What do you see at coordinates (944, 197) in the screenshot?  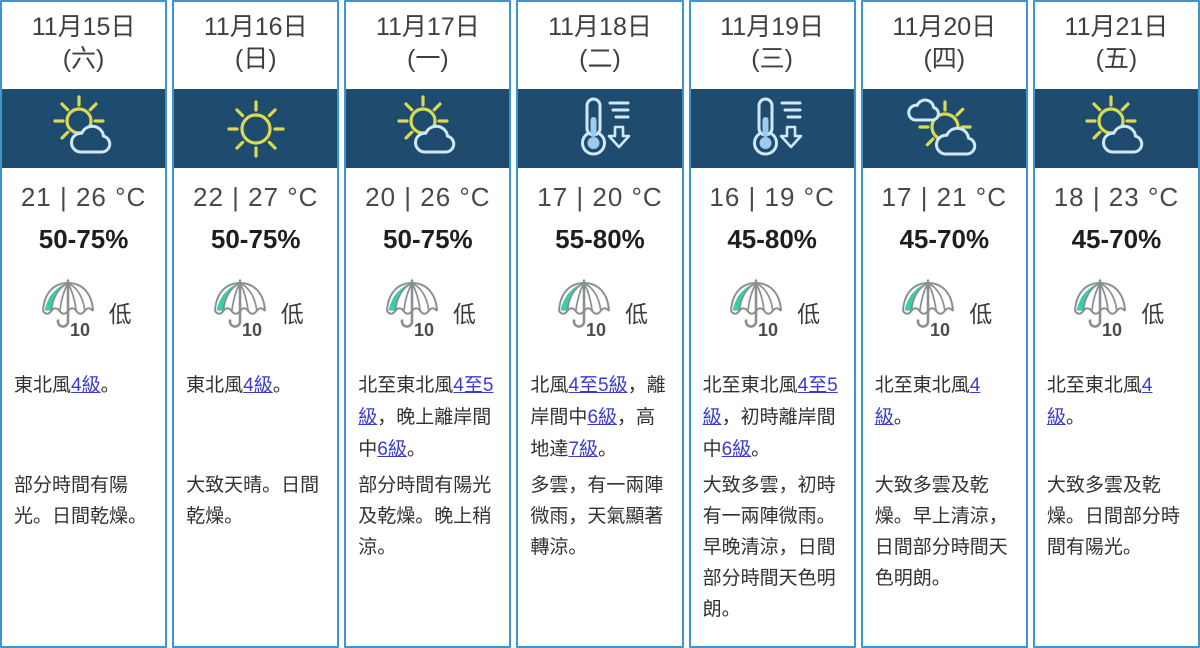 I see `temperature-range: 17 | 21 °C` at bounding box center [944, 197].